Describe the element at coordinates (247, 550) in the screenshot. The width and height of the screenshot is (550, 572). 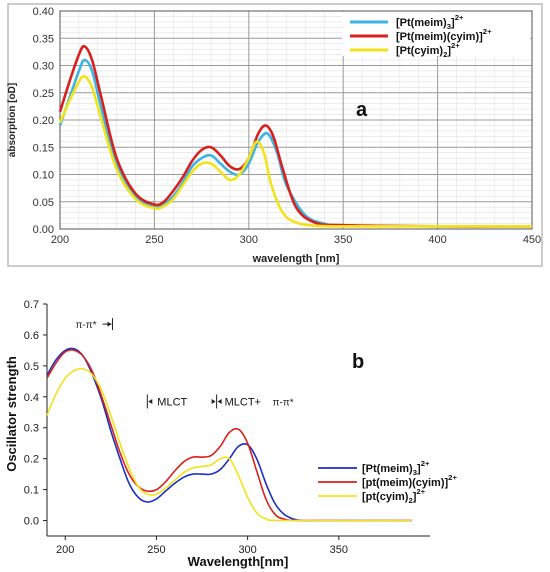
I see `chart-b-x-tick: 300` at that location.